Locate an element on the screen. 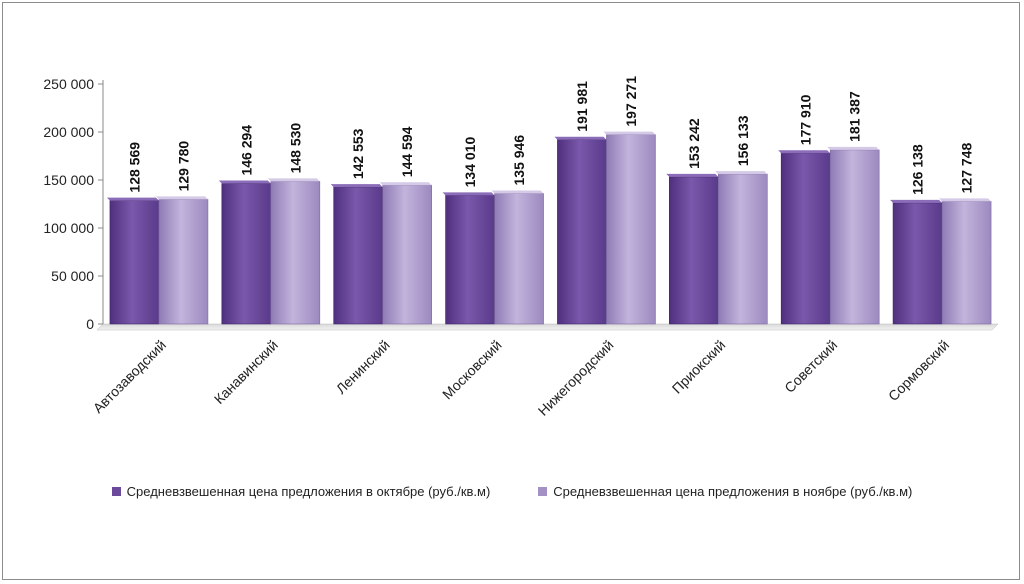 This screenshot has width=1024, height=584. category-label: Советский is located at coordinates (810, 366).